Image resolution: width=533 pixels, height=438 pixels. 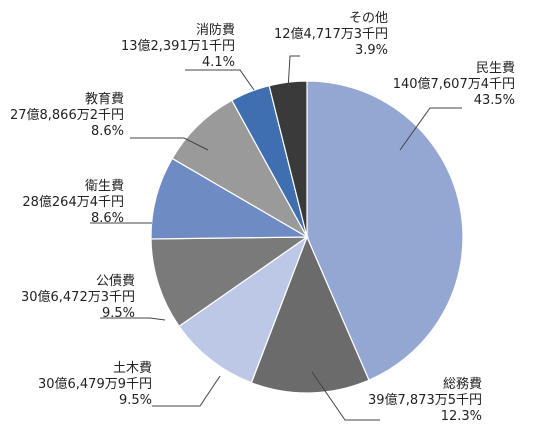 I want to click on slice-8-percent-label: 3.9%, so click(x=371, y=50).